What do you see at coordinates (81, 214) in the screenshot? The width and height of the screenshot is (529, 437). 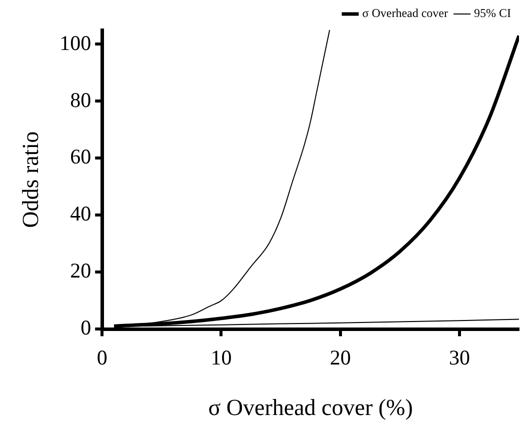 I see `y-tick-label: 40` at bounding box center [81, 214].